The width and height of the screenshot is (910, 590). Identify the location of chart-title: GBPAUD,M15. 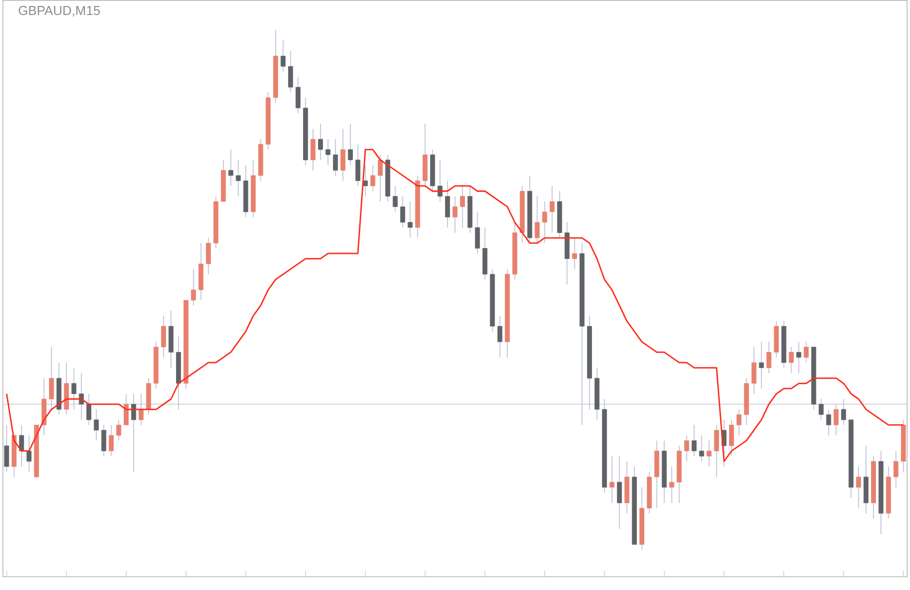
(59, 11).